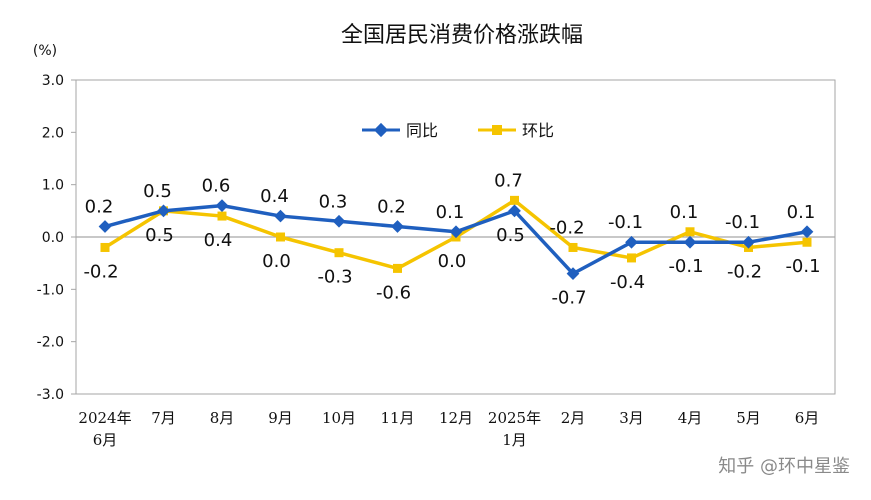  Describe the element at coordinates (631, 418) in the screenshot. I see `x-tick-label: 3月` at that location.